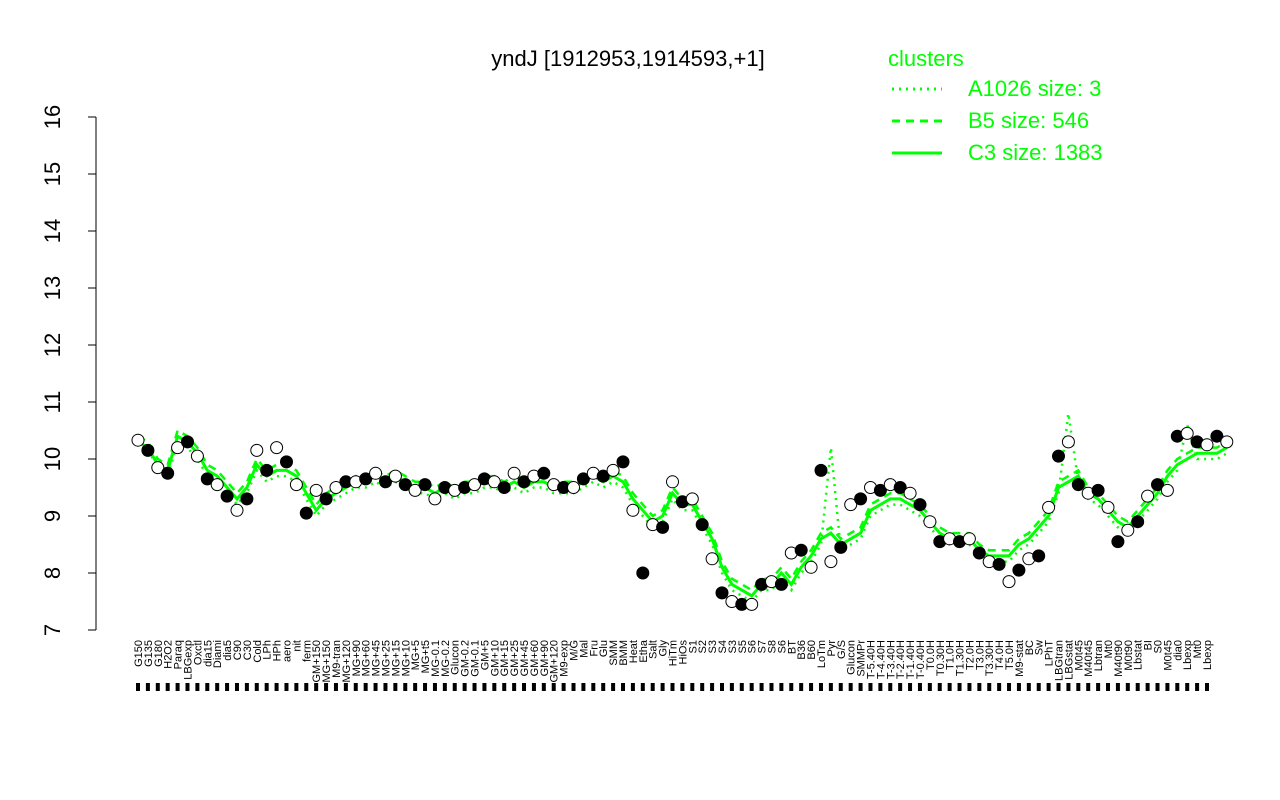 Image resolution: width=1280 pixels, height=800 pixels. I want to click on x-tick-label: Cold, so click(258, 651).